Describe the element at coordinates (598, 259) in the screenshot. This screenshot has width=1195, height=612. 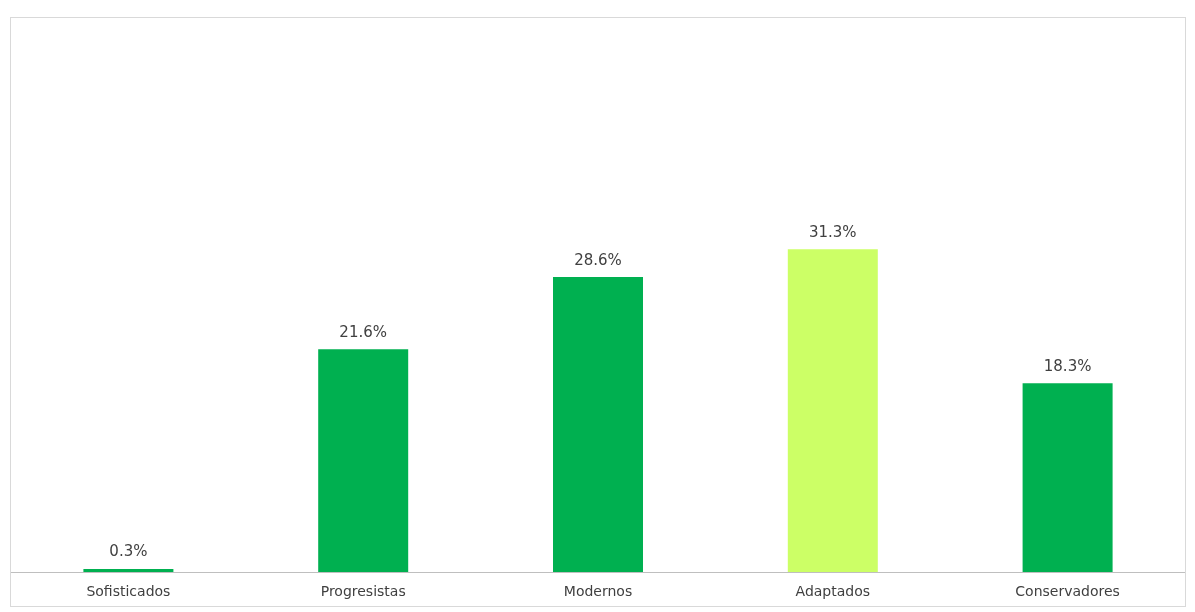
I see `data-label: 28.6%` at that location.